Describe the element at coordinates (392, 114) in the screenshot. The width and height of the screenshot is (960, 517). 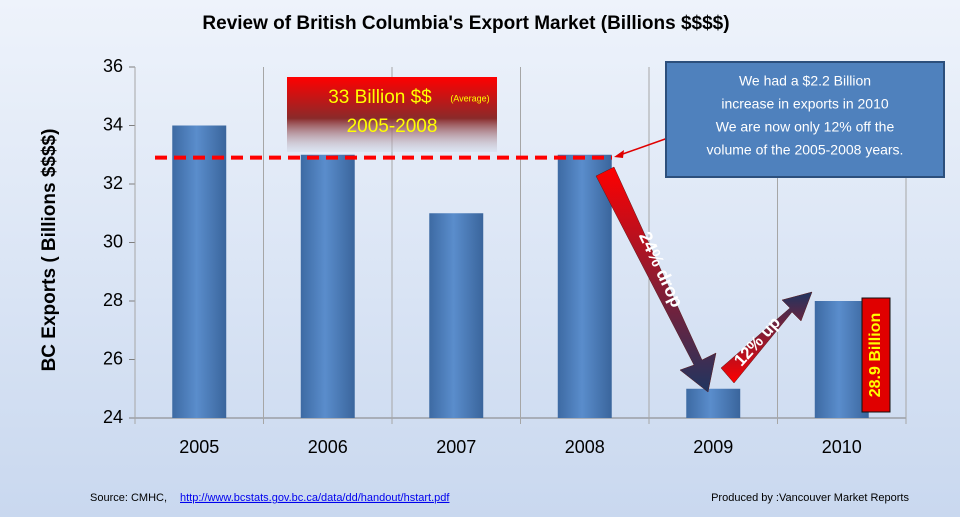
I see `average-box` at that location.